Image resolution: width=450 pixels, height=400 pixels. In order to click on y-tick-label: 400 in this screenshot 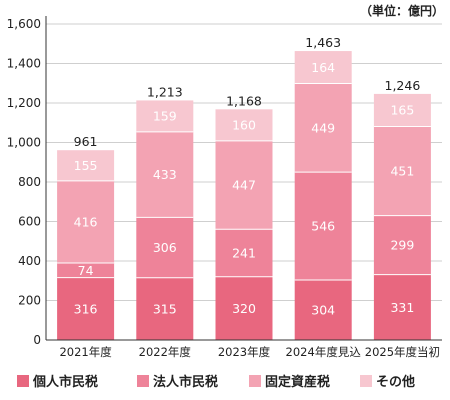, I will do `click(29, 261)`.